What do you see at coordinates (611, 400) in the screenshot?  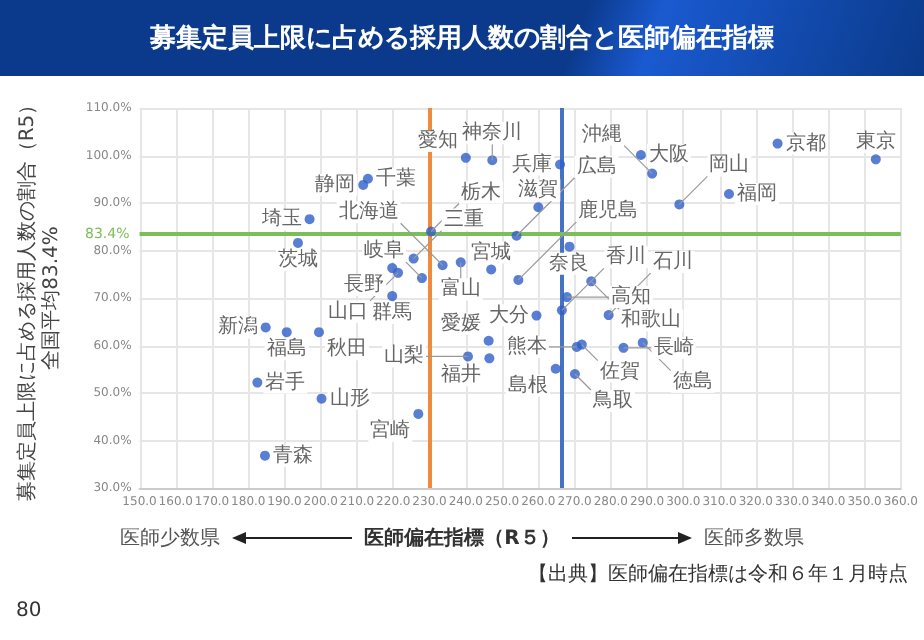 I see `annotation: 鳥取` at bounding box center [611, 400].